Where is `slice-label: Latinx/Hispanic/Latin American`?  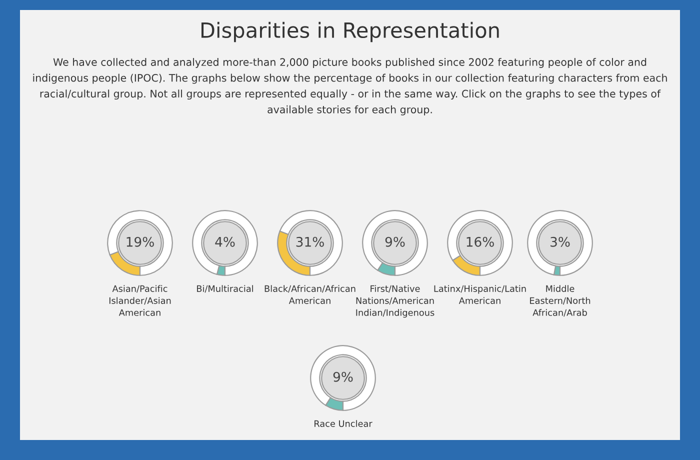
slice-label: Latinx/Hispanic/Latin American is located at coordinates (480, 294).